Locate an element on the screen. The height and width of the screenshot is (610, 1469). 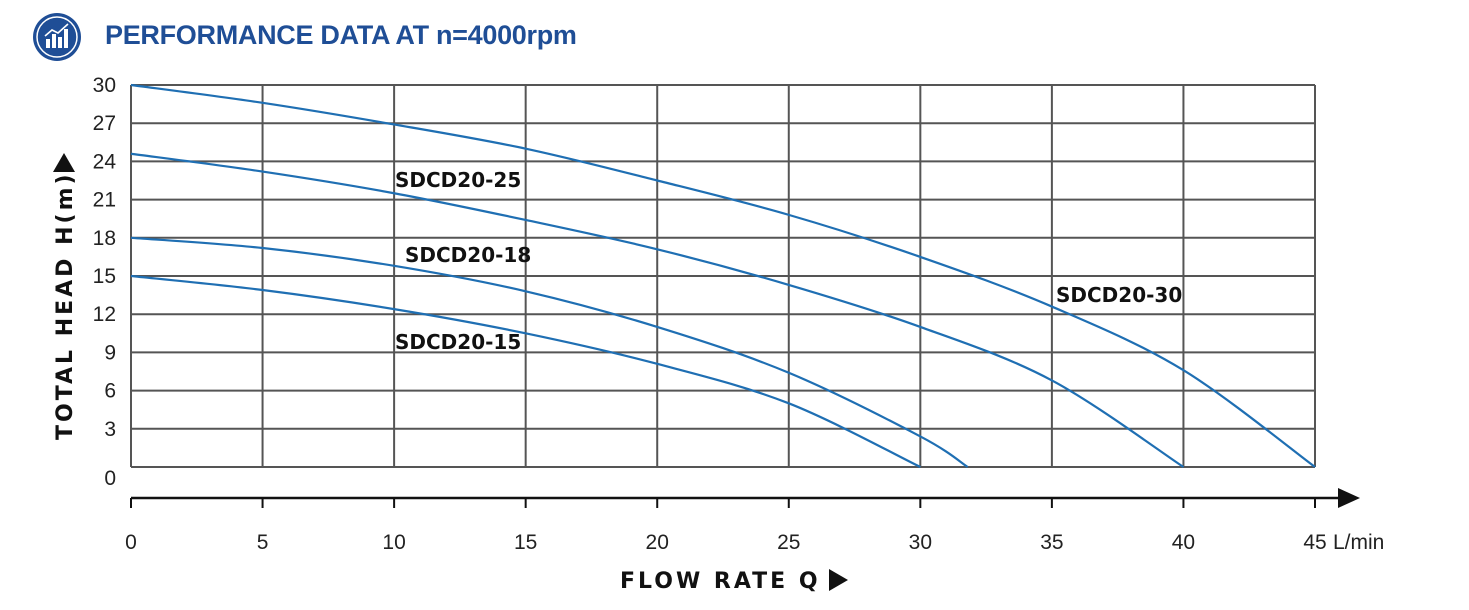
x-axis-title: FLOW RATE Q is located at coordinates (720, 581).